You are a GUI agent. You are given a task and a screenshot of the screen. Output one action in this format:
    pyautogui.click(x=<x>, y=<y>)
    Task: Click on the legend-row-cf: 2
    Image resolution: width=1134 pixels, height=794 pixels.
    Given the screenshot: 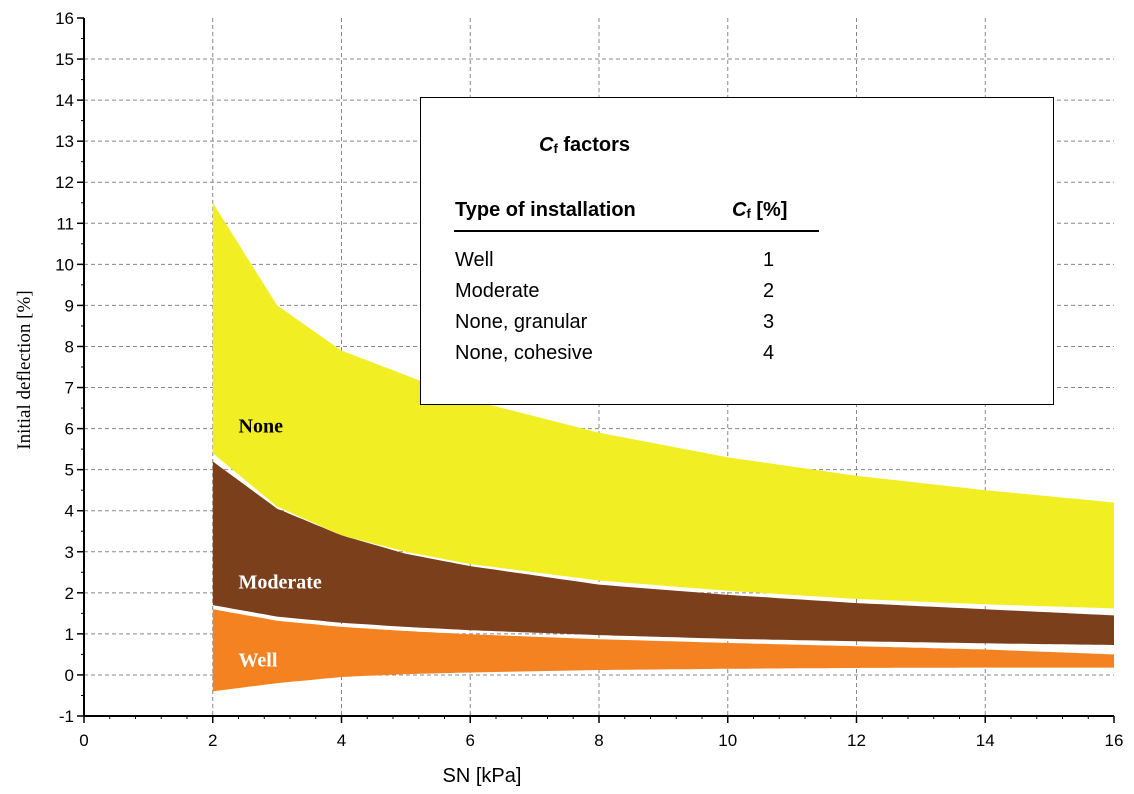 What is the action you would take?
    pyautogui.click(x=768, y=291)
    